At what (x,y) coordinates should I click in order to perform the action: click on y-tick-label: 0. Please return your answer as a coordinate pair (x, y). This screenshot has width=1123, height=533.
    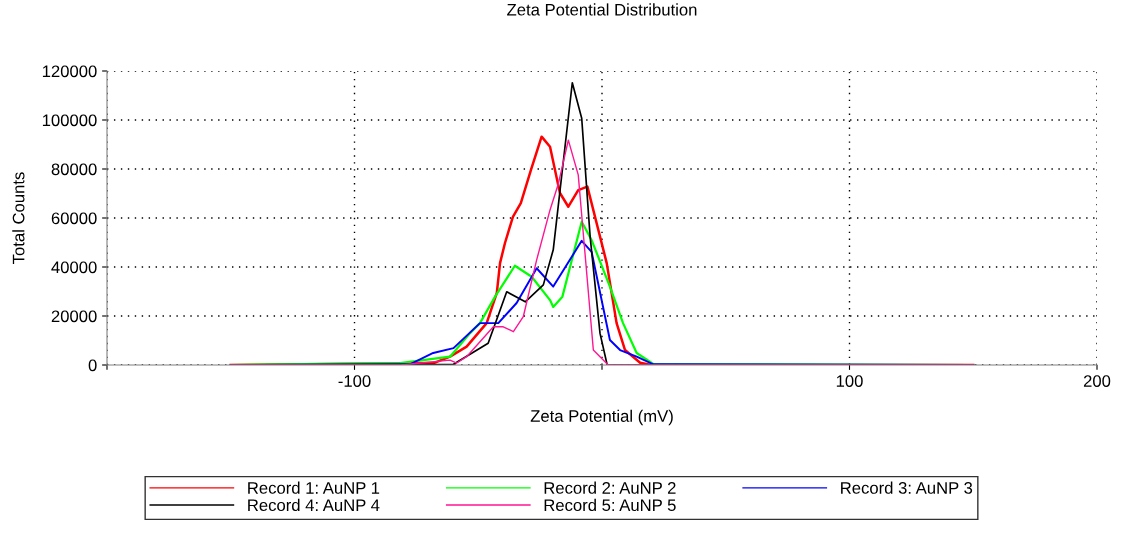
    Looking at the image, I should click on (92, 365).